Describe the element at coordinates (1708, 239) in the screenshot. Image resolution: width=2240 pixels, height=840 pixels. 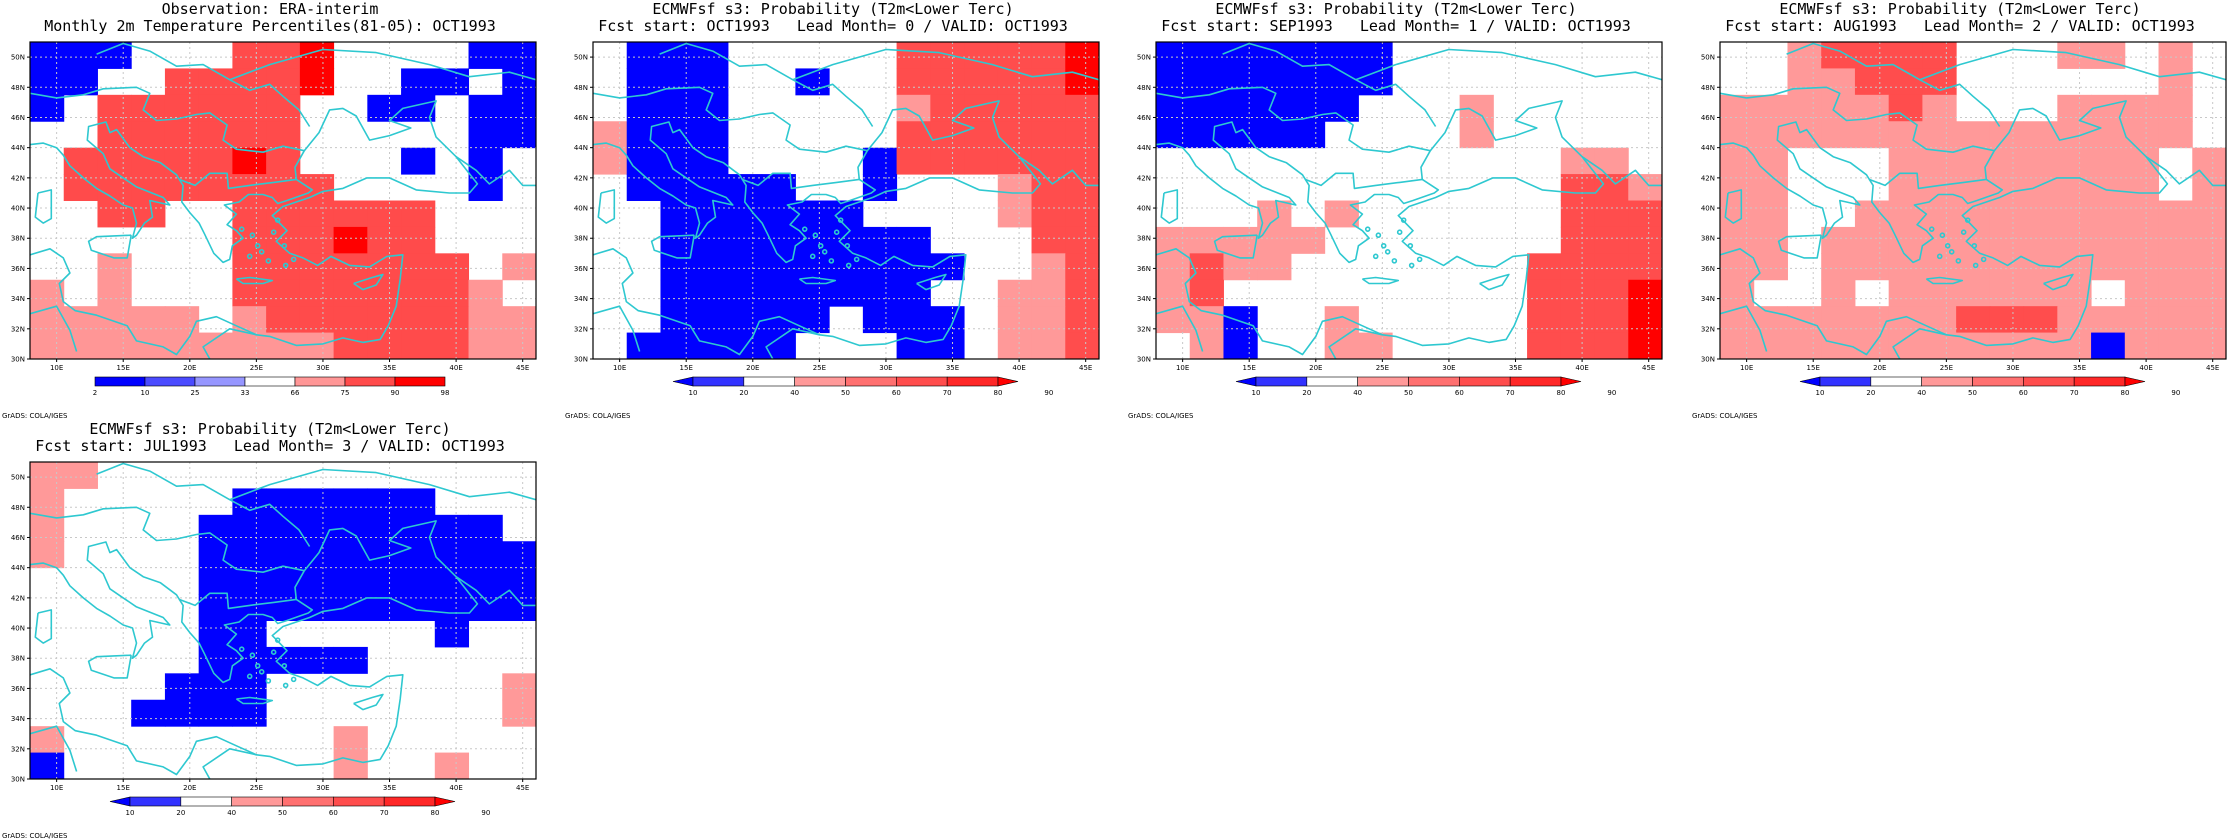
I see `lat-tick-label: 38N` at that location.